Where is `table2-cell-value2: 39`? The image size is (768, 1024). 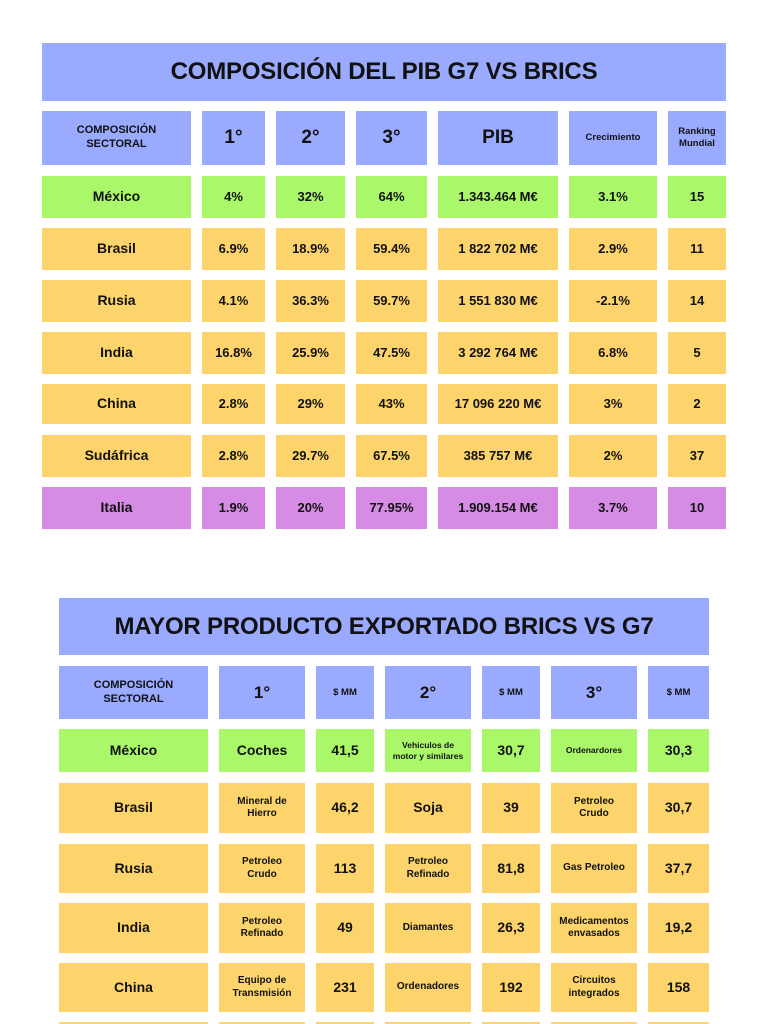 table2-cell-value2: 39 is located at coordinates (511, 808).